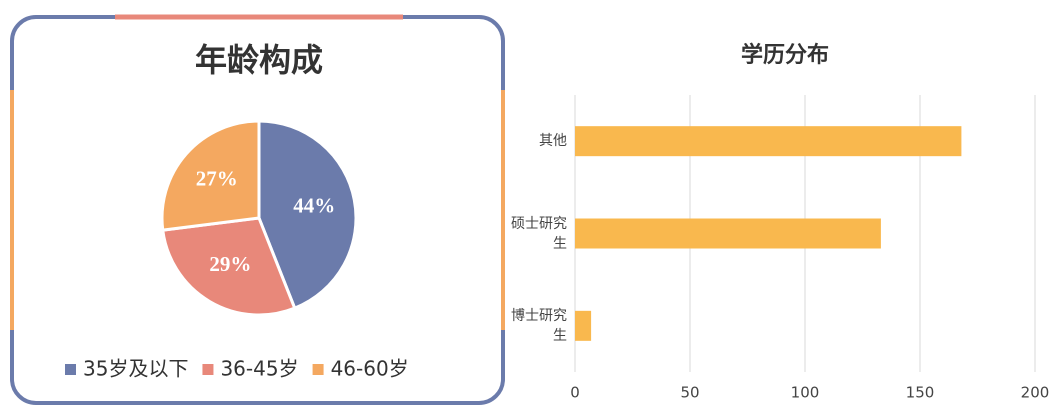 The image size is (1059, 405). Describe the element at coordinates (539, 325) in the screenshot. I see `y-tick-label: 博士研究生` at that location.